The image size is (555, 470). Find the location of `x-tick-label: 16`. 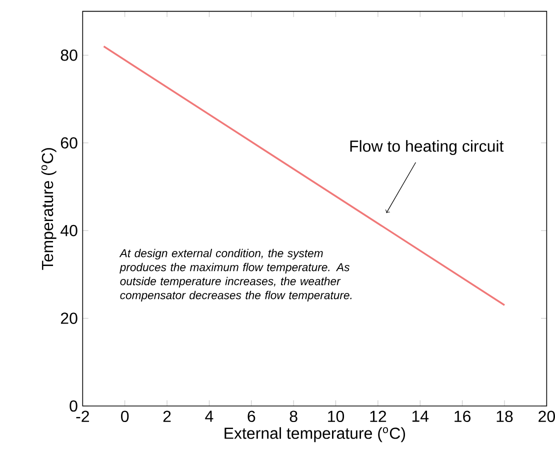

x-tick-label: 16 is located at coordinates (462, 416).